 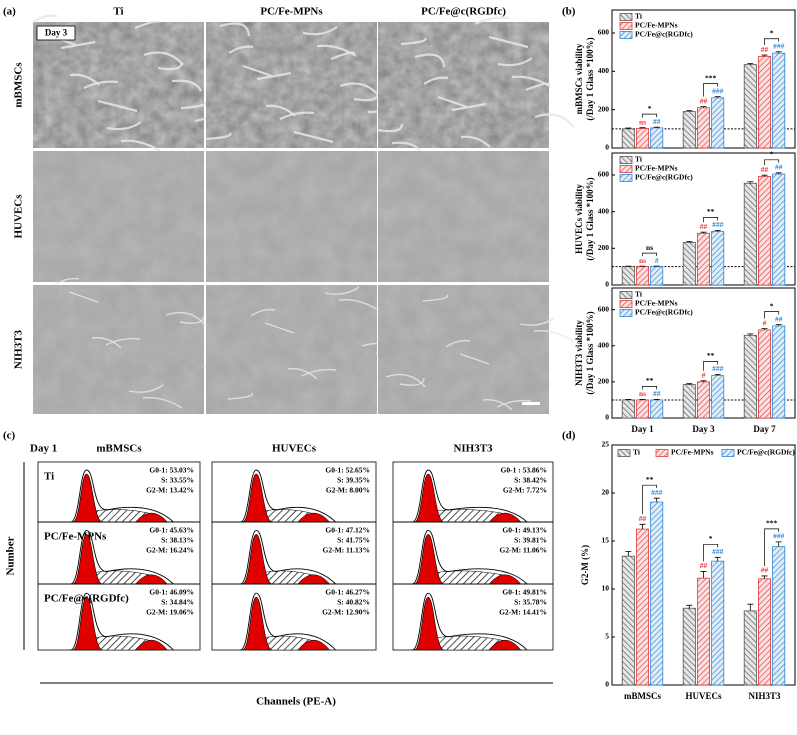 I want to click on cycle-stat: G0-1 : 53.86%, so click(x=524, y=470).